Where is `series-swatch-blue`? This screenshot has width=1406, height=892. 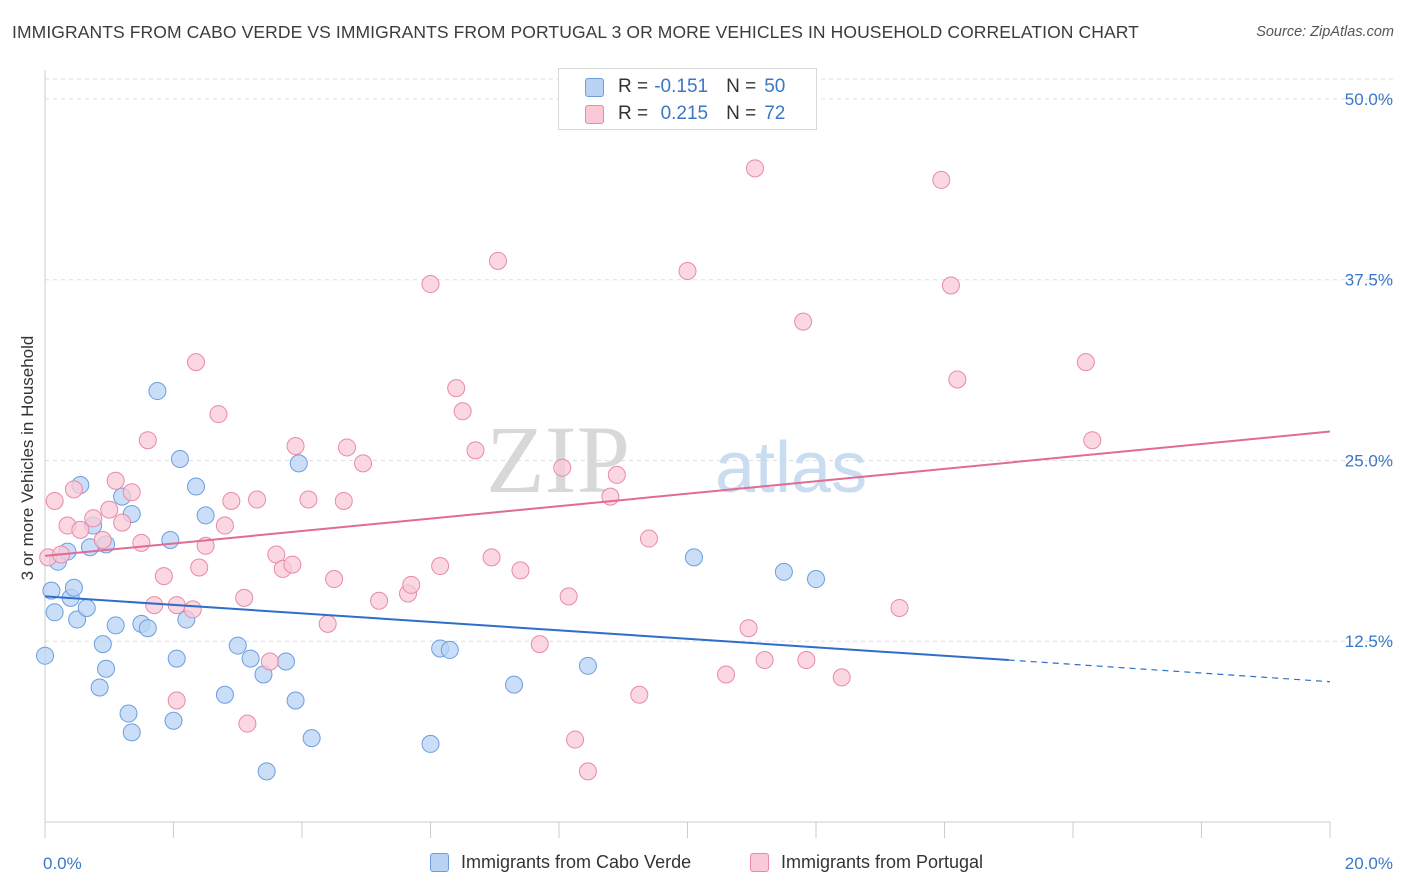
series-swatch-blue is located at coordinates (439, 862).